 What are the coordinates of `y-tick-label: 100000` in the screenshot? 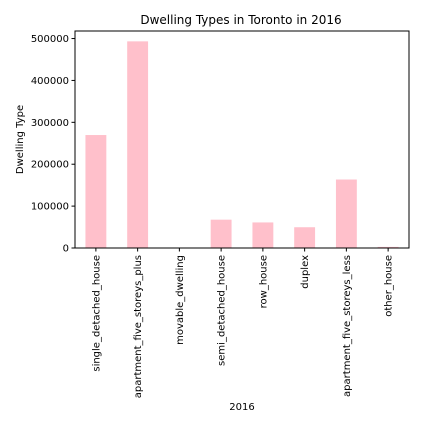 It's located at (50, 207).